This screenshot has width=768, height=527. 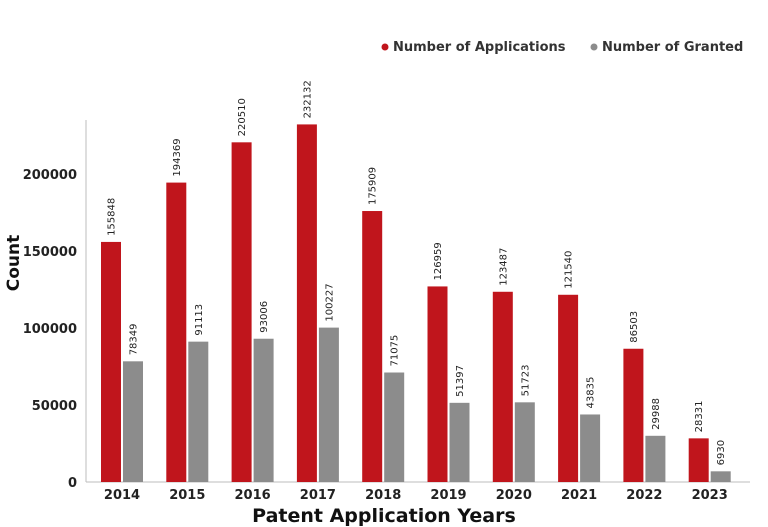 I want to click on y-axis-ticks: 0 50000 100000 150000 200000, so click(x=50, y=329).